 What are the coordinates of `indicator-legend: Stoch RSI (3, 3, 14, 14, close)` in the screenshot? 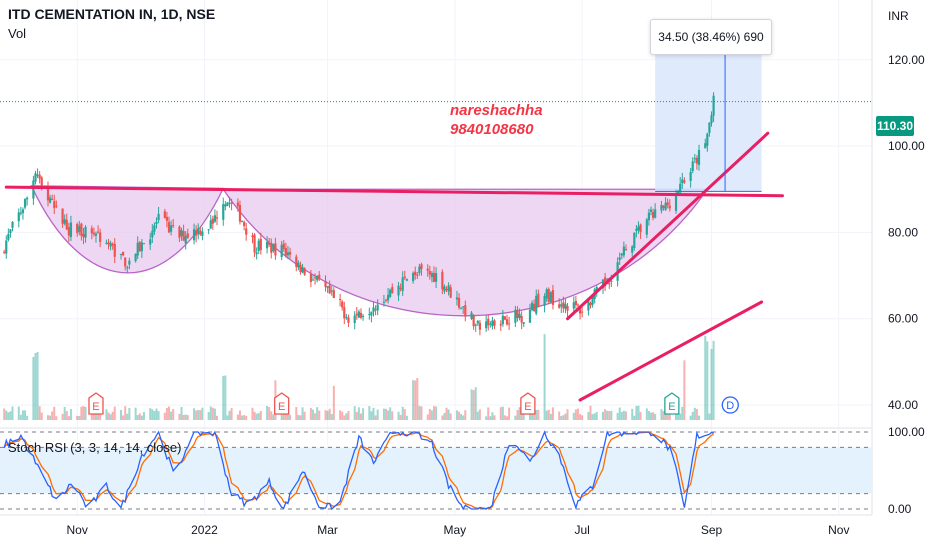 It's located at (95, 447).